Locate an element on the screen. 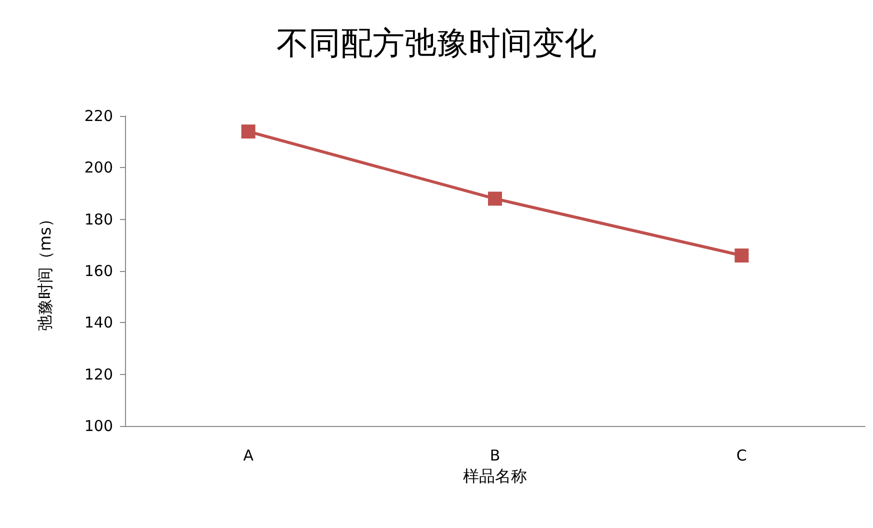  y-tick-label: 140 is located at coordinates (98, 323).